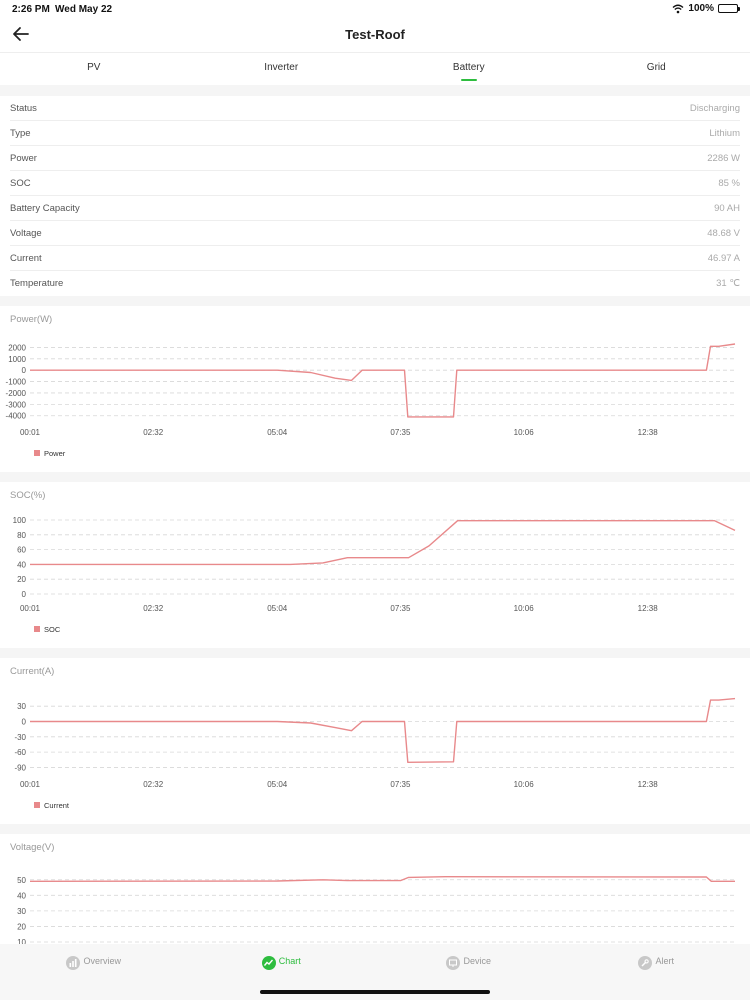  I want to click on y-tick-label: 80, so click(21, 535).